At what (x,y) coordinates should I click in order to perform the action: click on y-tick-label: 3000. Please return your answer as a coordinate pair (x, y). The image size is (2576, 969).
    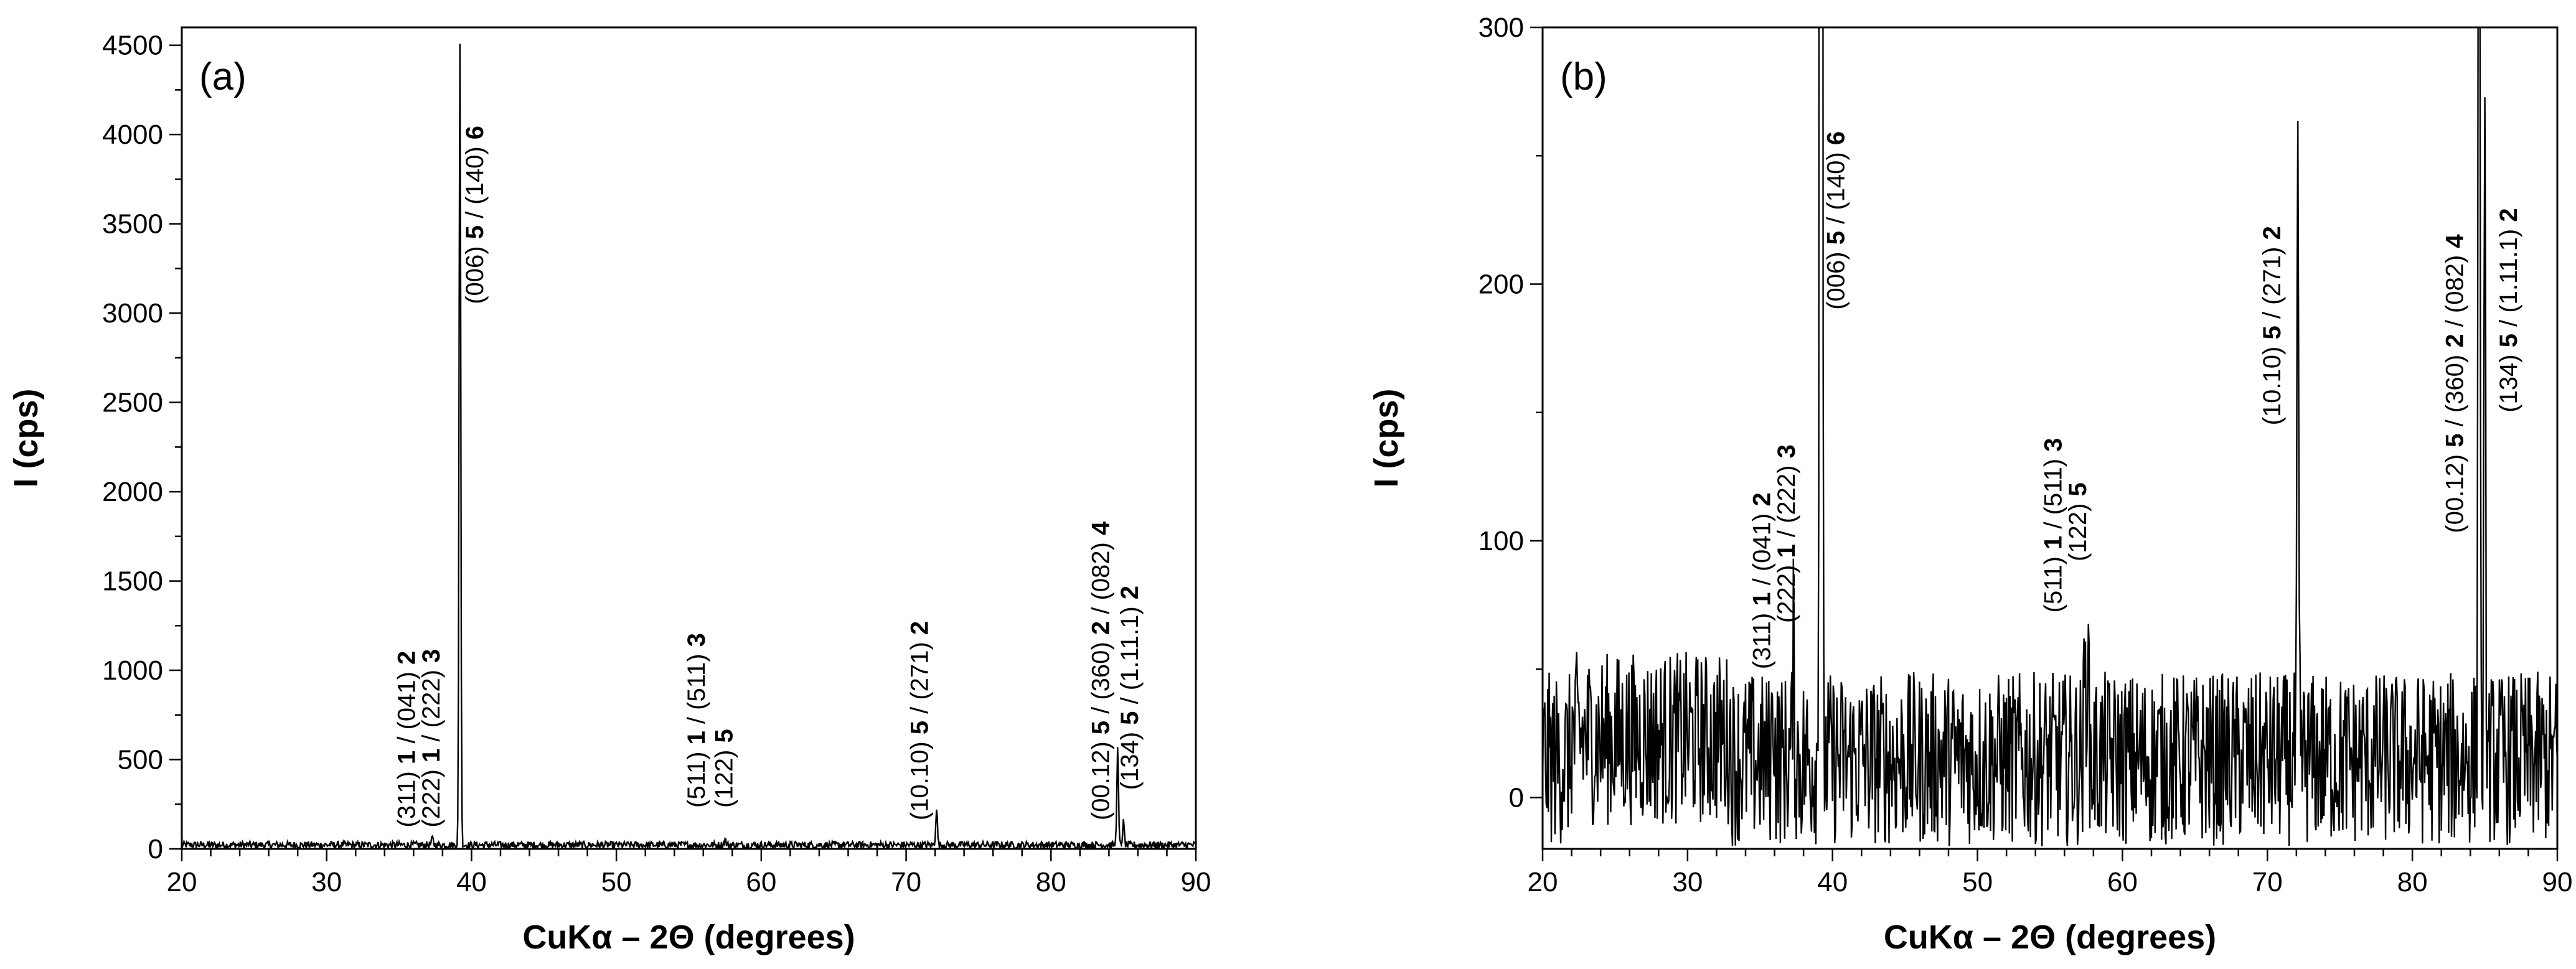
    Looking at the image, I should click on (132, 313).